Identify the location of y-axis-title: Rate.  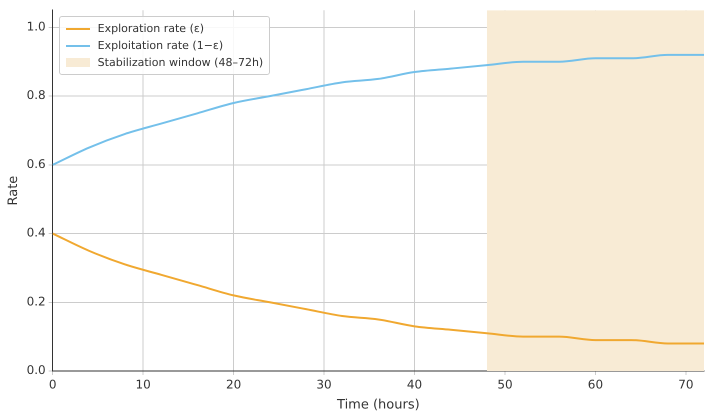
(14, 191).